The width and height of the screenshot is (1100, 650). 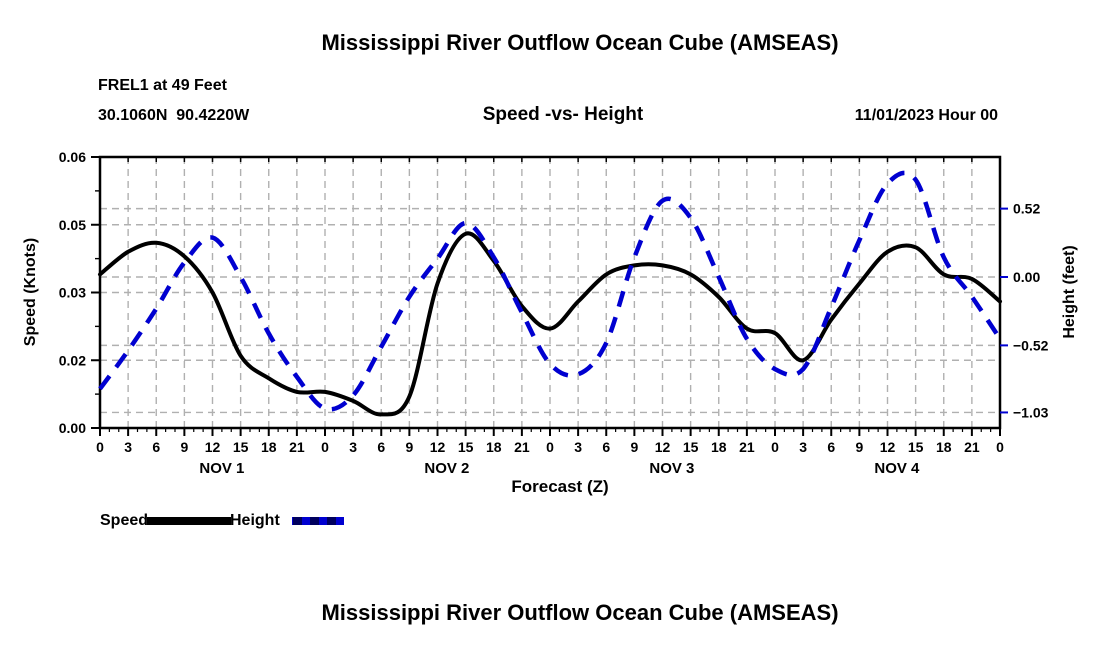 I want to click on y-right-tick-label: −0.52, so click(x=1031, y=345).